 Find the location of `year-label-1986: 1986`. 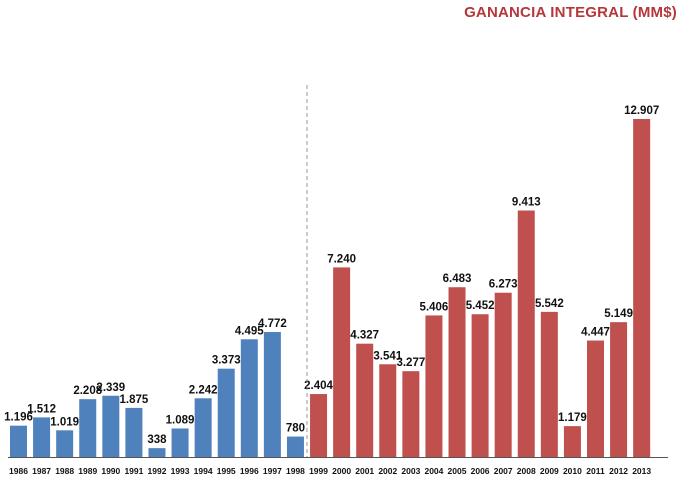

year-label-1986: 1986 is located at coordinates (18, 471).